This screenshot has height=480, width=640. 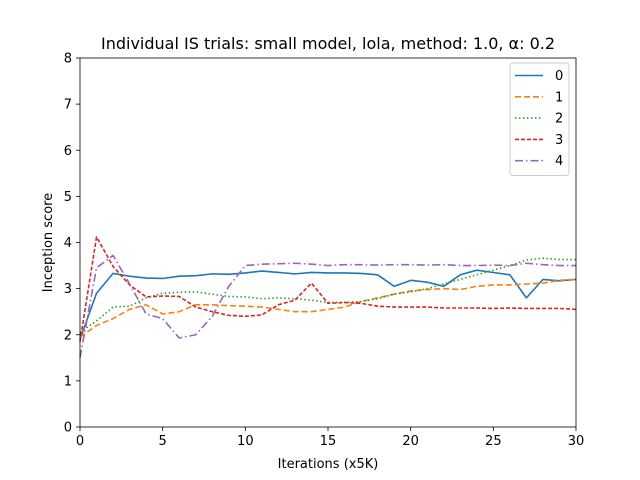 I want to click on legend: 0 1 2 3 4, so click(x=539, y=119).